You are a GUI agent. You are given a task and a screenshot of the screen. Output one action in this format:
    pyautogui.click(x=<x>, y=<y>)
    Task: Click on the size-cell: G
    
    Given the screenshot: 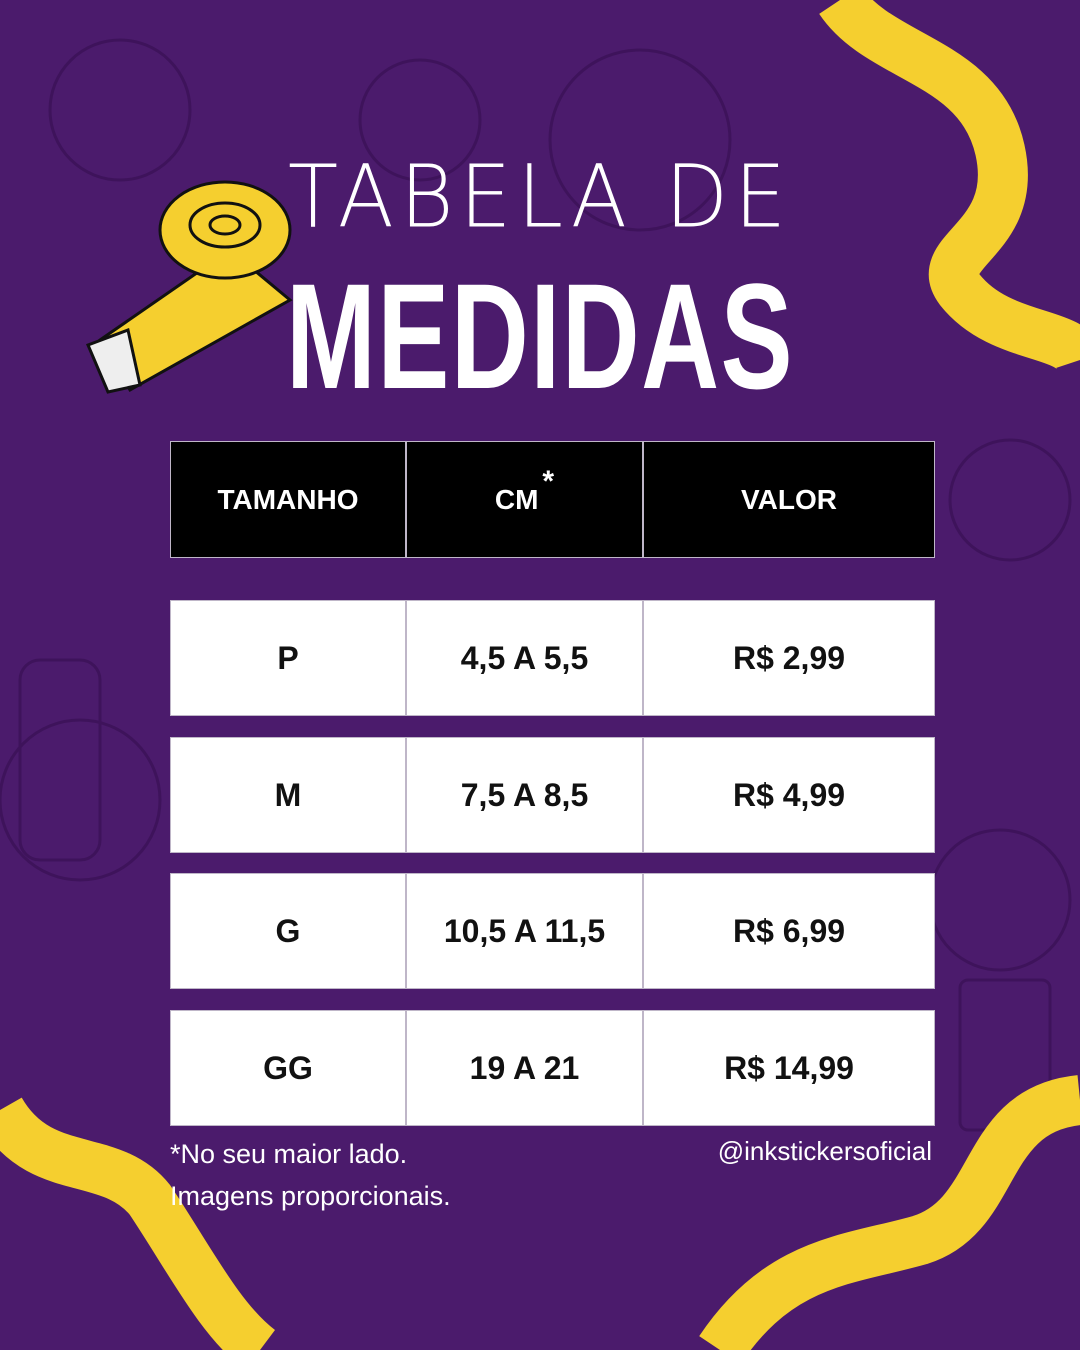 What is the action you would take?
    pyautogui.click(x=288, y=931)
    